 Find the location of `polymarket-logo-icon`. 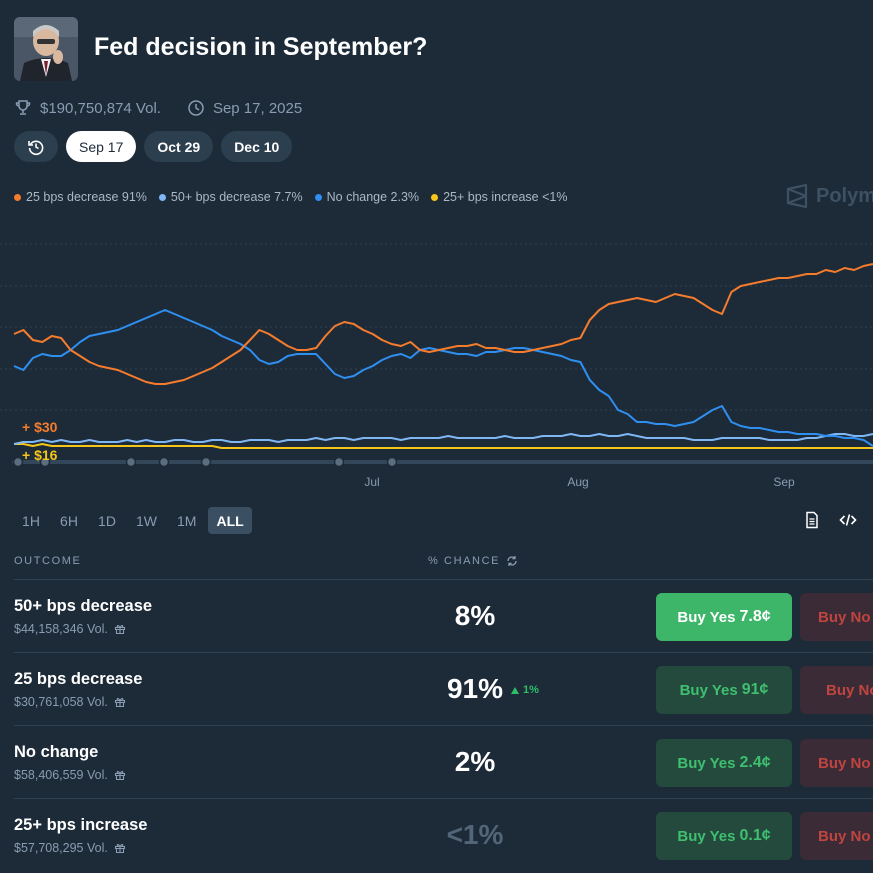

polymarket-logo-icon is located at coordinates (797, 196).